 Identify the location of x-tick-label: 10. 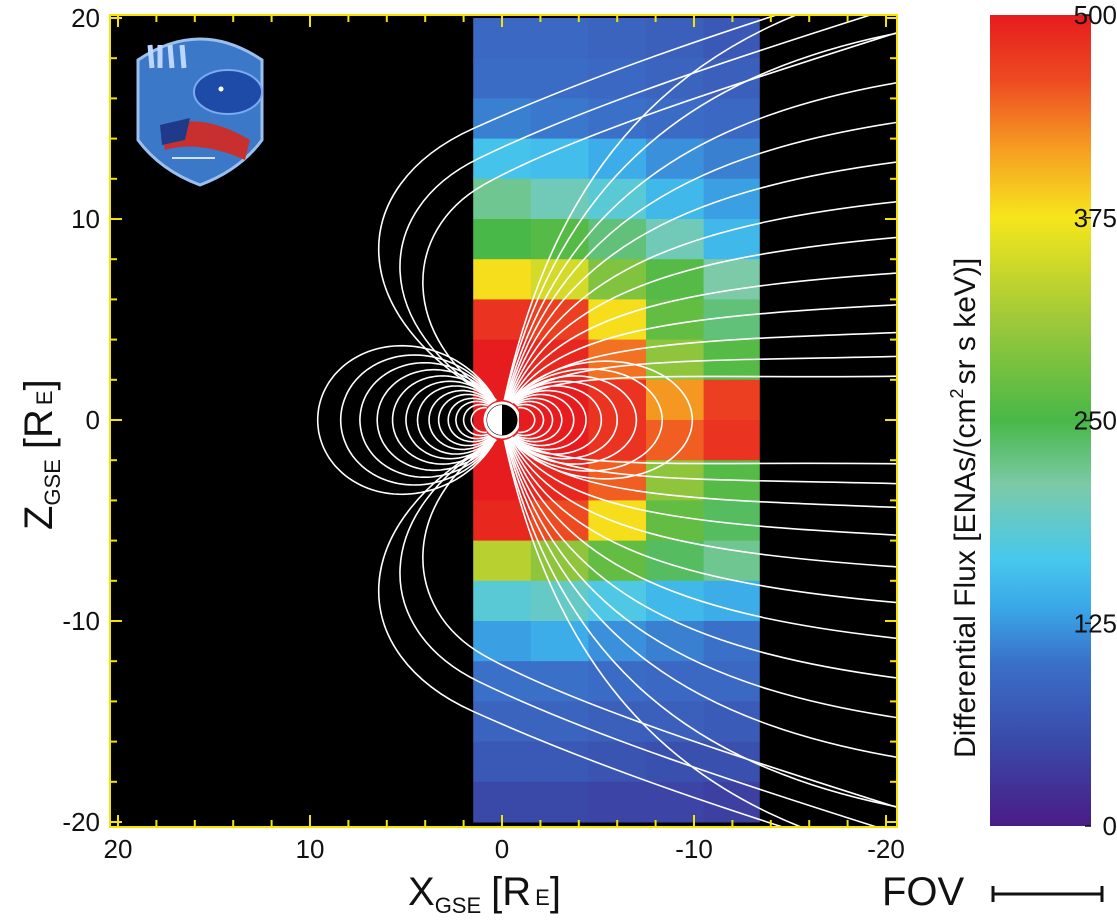
(310, 849).